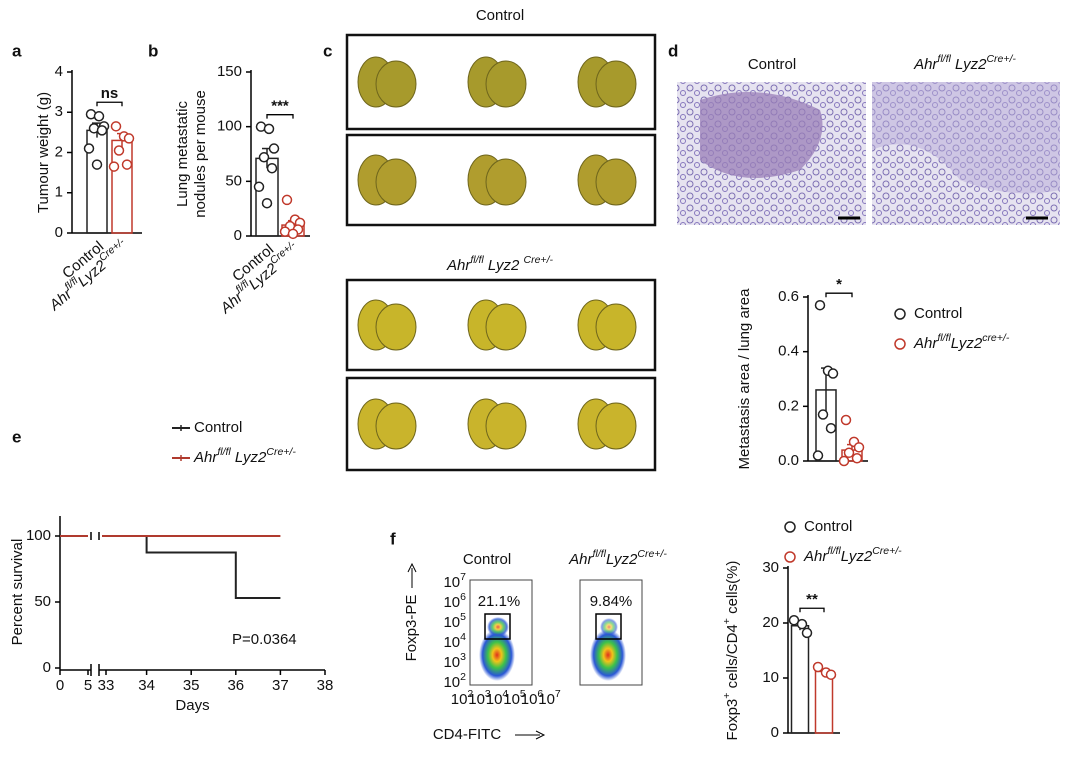  Describe the element at coordinates (744, 379) in the screenshot. I see `y-axis-label: Metastasis area / lung area` at that location.